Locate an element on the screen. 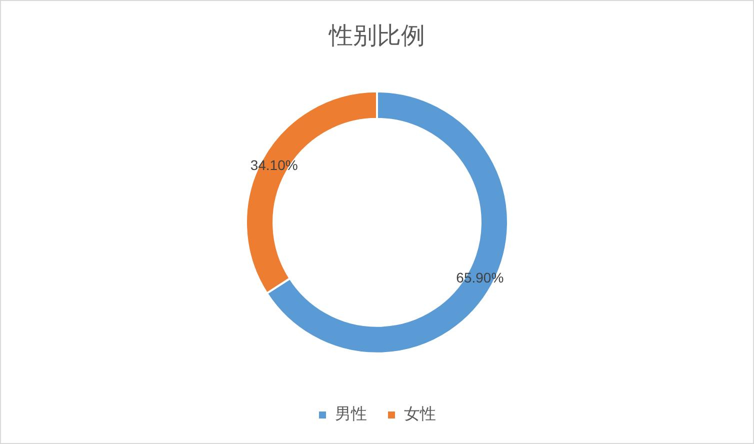 Image resolution: width=754 pixels, height=444 pixels. legend-label: 男性 is located at coordinates (351, 414).